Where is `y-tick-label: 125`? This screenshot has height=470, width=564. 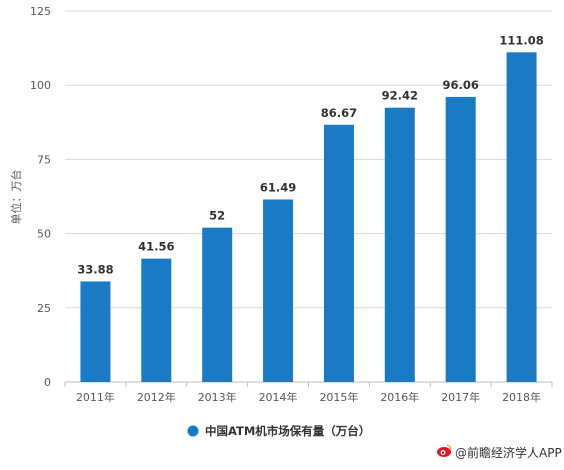
y-tick-label: 125 is located at coordinates (40, 11).